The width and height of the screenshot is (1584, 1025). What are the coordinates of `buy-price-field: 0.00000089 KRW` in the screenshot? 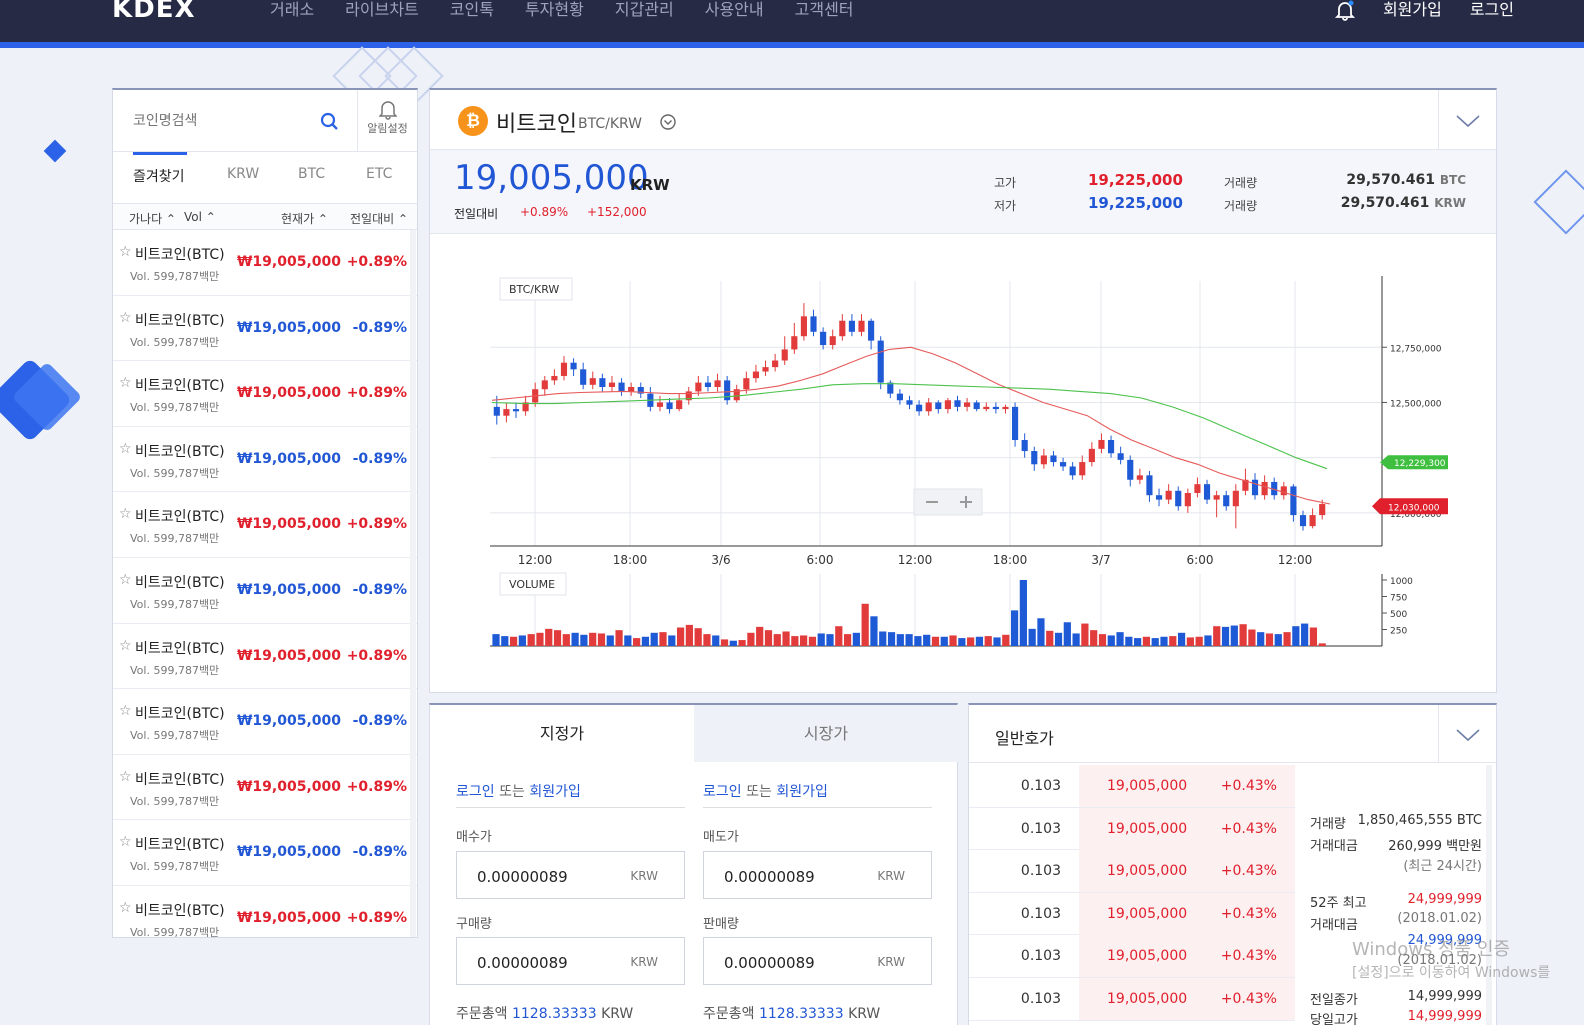 It's located at (570, 875).